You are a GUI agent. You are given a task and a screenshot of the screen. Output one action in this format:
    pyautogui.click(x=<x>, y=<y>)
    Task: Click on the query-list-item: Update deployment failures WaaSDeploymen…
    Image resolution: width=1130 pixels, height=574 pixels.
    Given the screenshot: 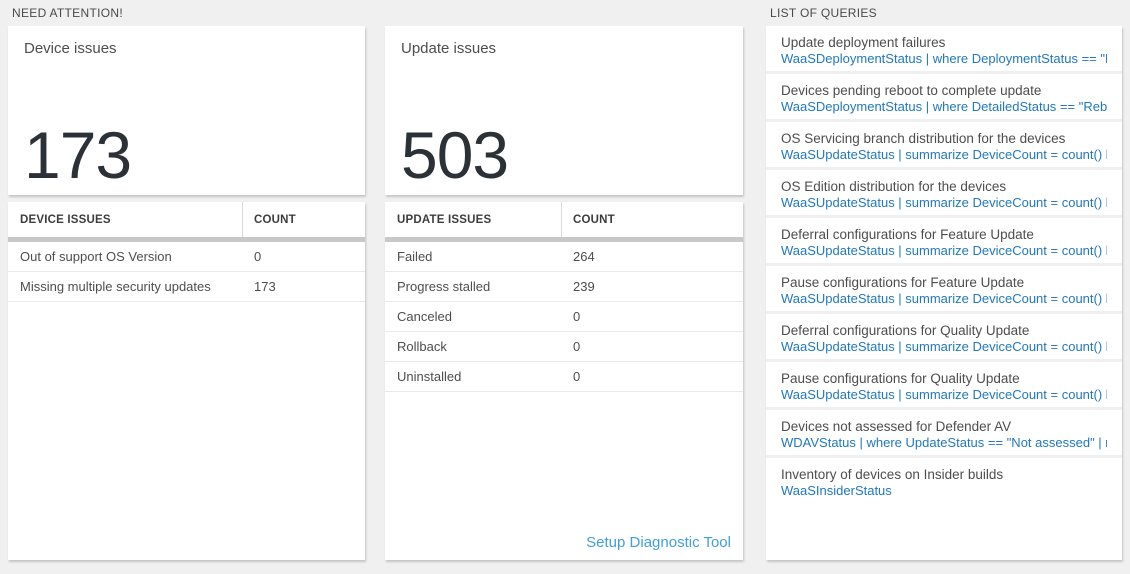 What is the action you would take?
    pyautogui.click(x=944, y=50)
    